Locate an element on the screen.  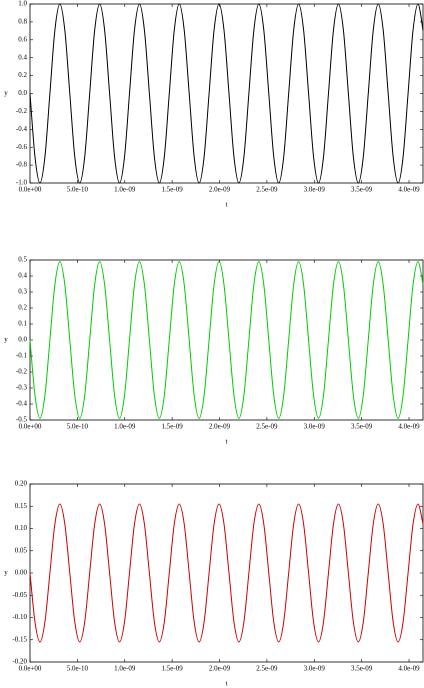
y-tick-label: -0.05 is located at coordinates (19, 595).